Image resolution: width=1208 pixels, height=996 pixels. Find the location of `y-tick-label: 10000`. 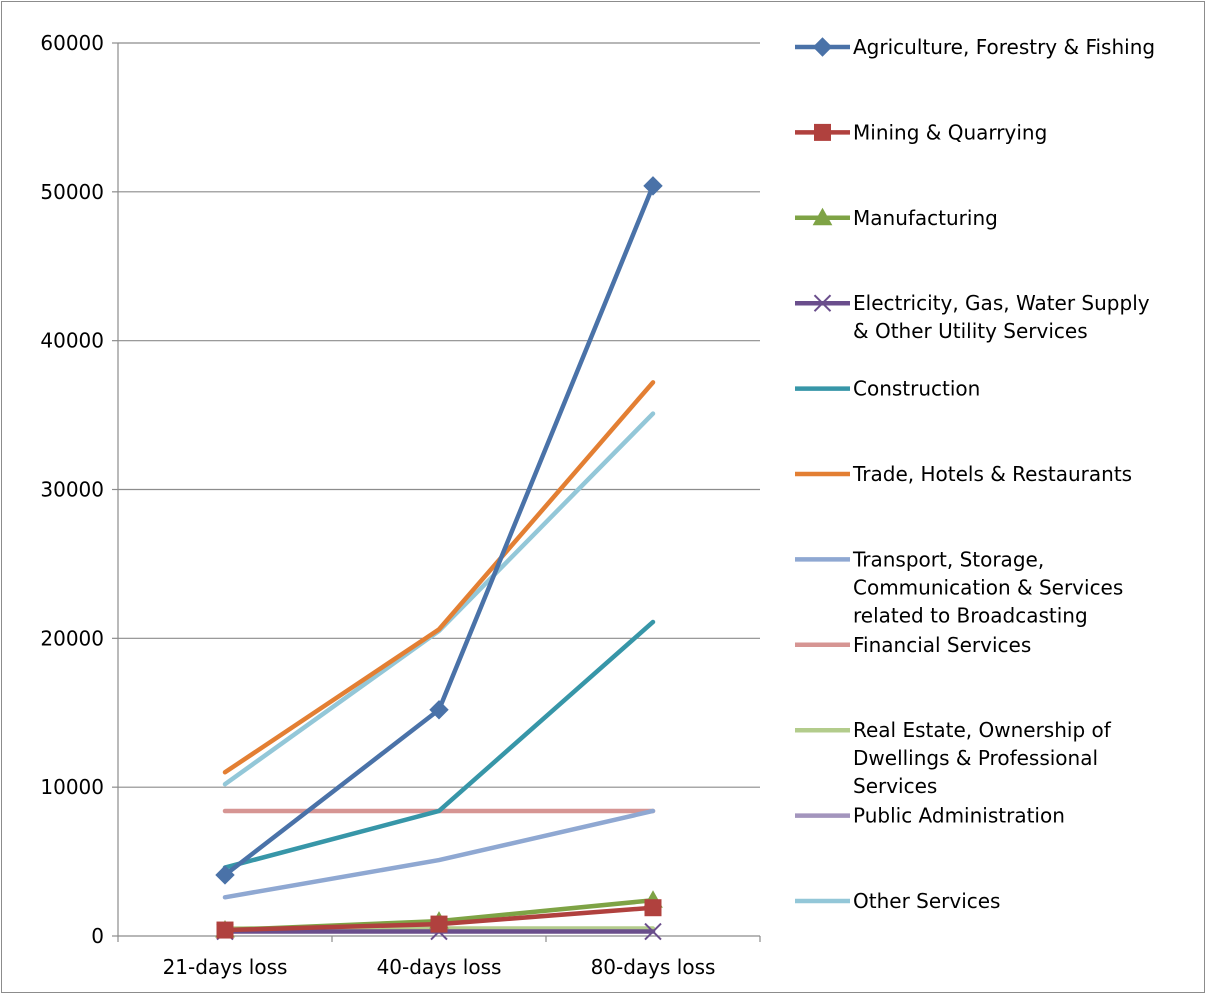

y-tick-label: 10000 is located at coordinates (72, 787).